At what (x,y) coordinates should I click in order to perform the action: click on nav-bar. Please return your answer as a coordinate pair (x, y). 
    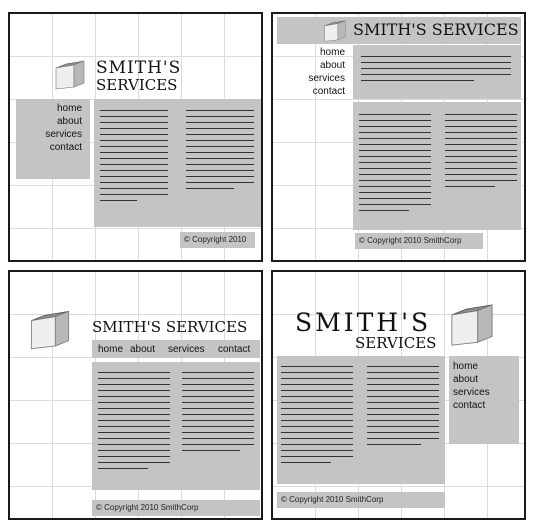
    Looking at the image, I should click on (176, 349).